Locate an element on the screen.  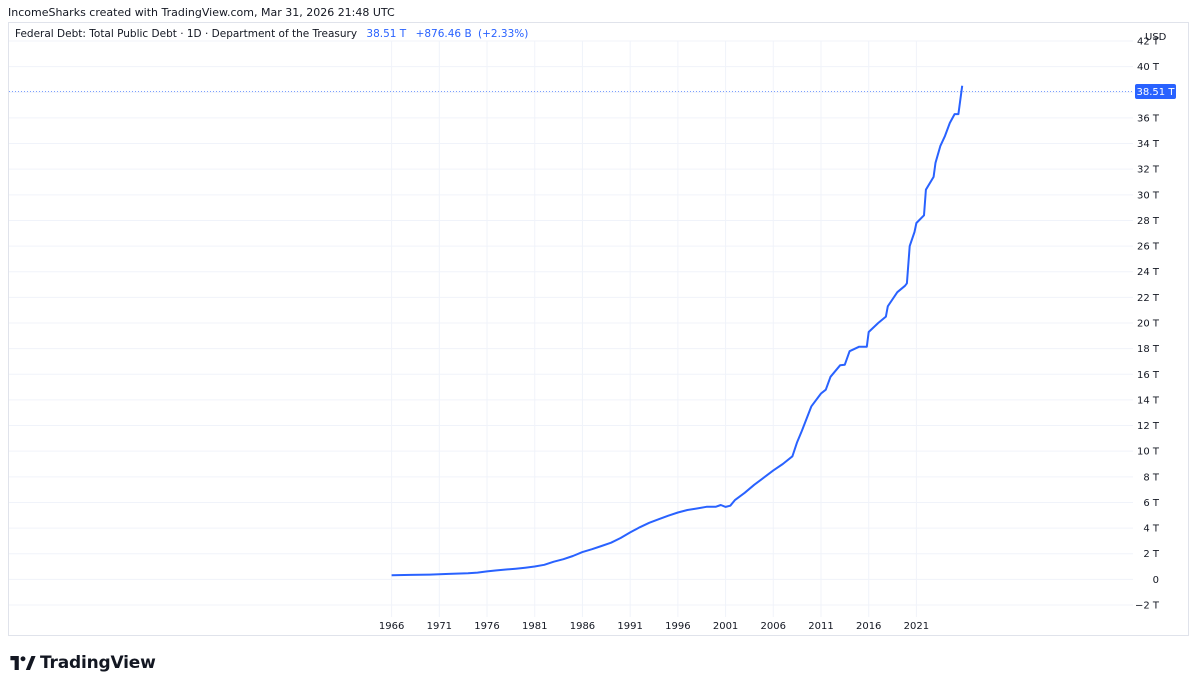
x-tick-label: 2011 is located at coordinates (820, 626).